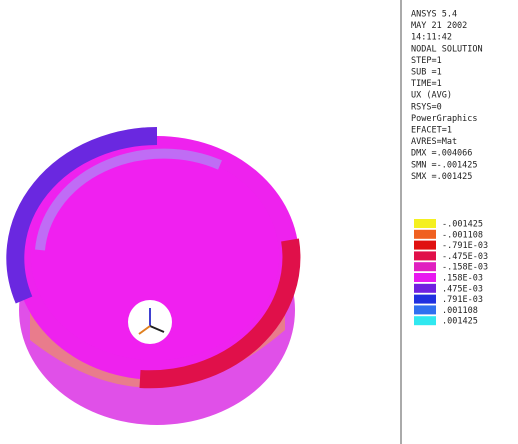 This screenshot has width=518, height=444. What do you see at coordinates (431, 96) in the screenshot?
I see `info-line: UX (AVG)` at bounding box center [431, 96].